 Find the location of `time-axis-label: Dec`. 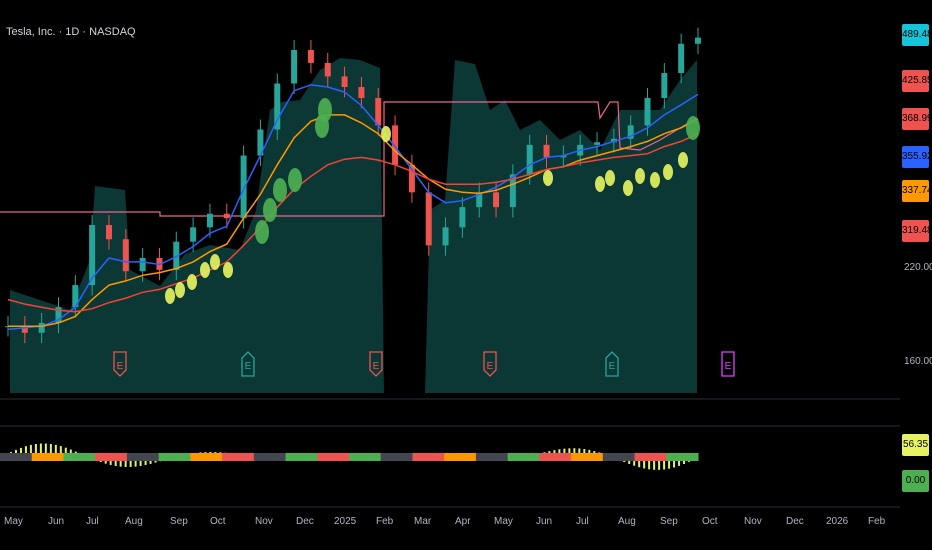

time-axis-label: Dec is located at coordinates (305, 521).